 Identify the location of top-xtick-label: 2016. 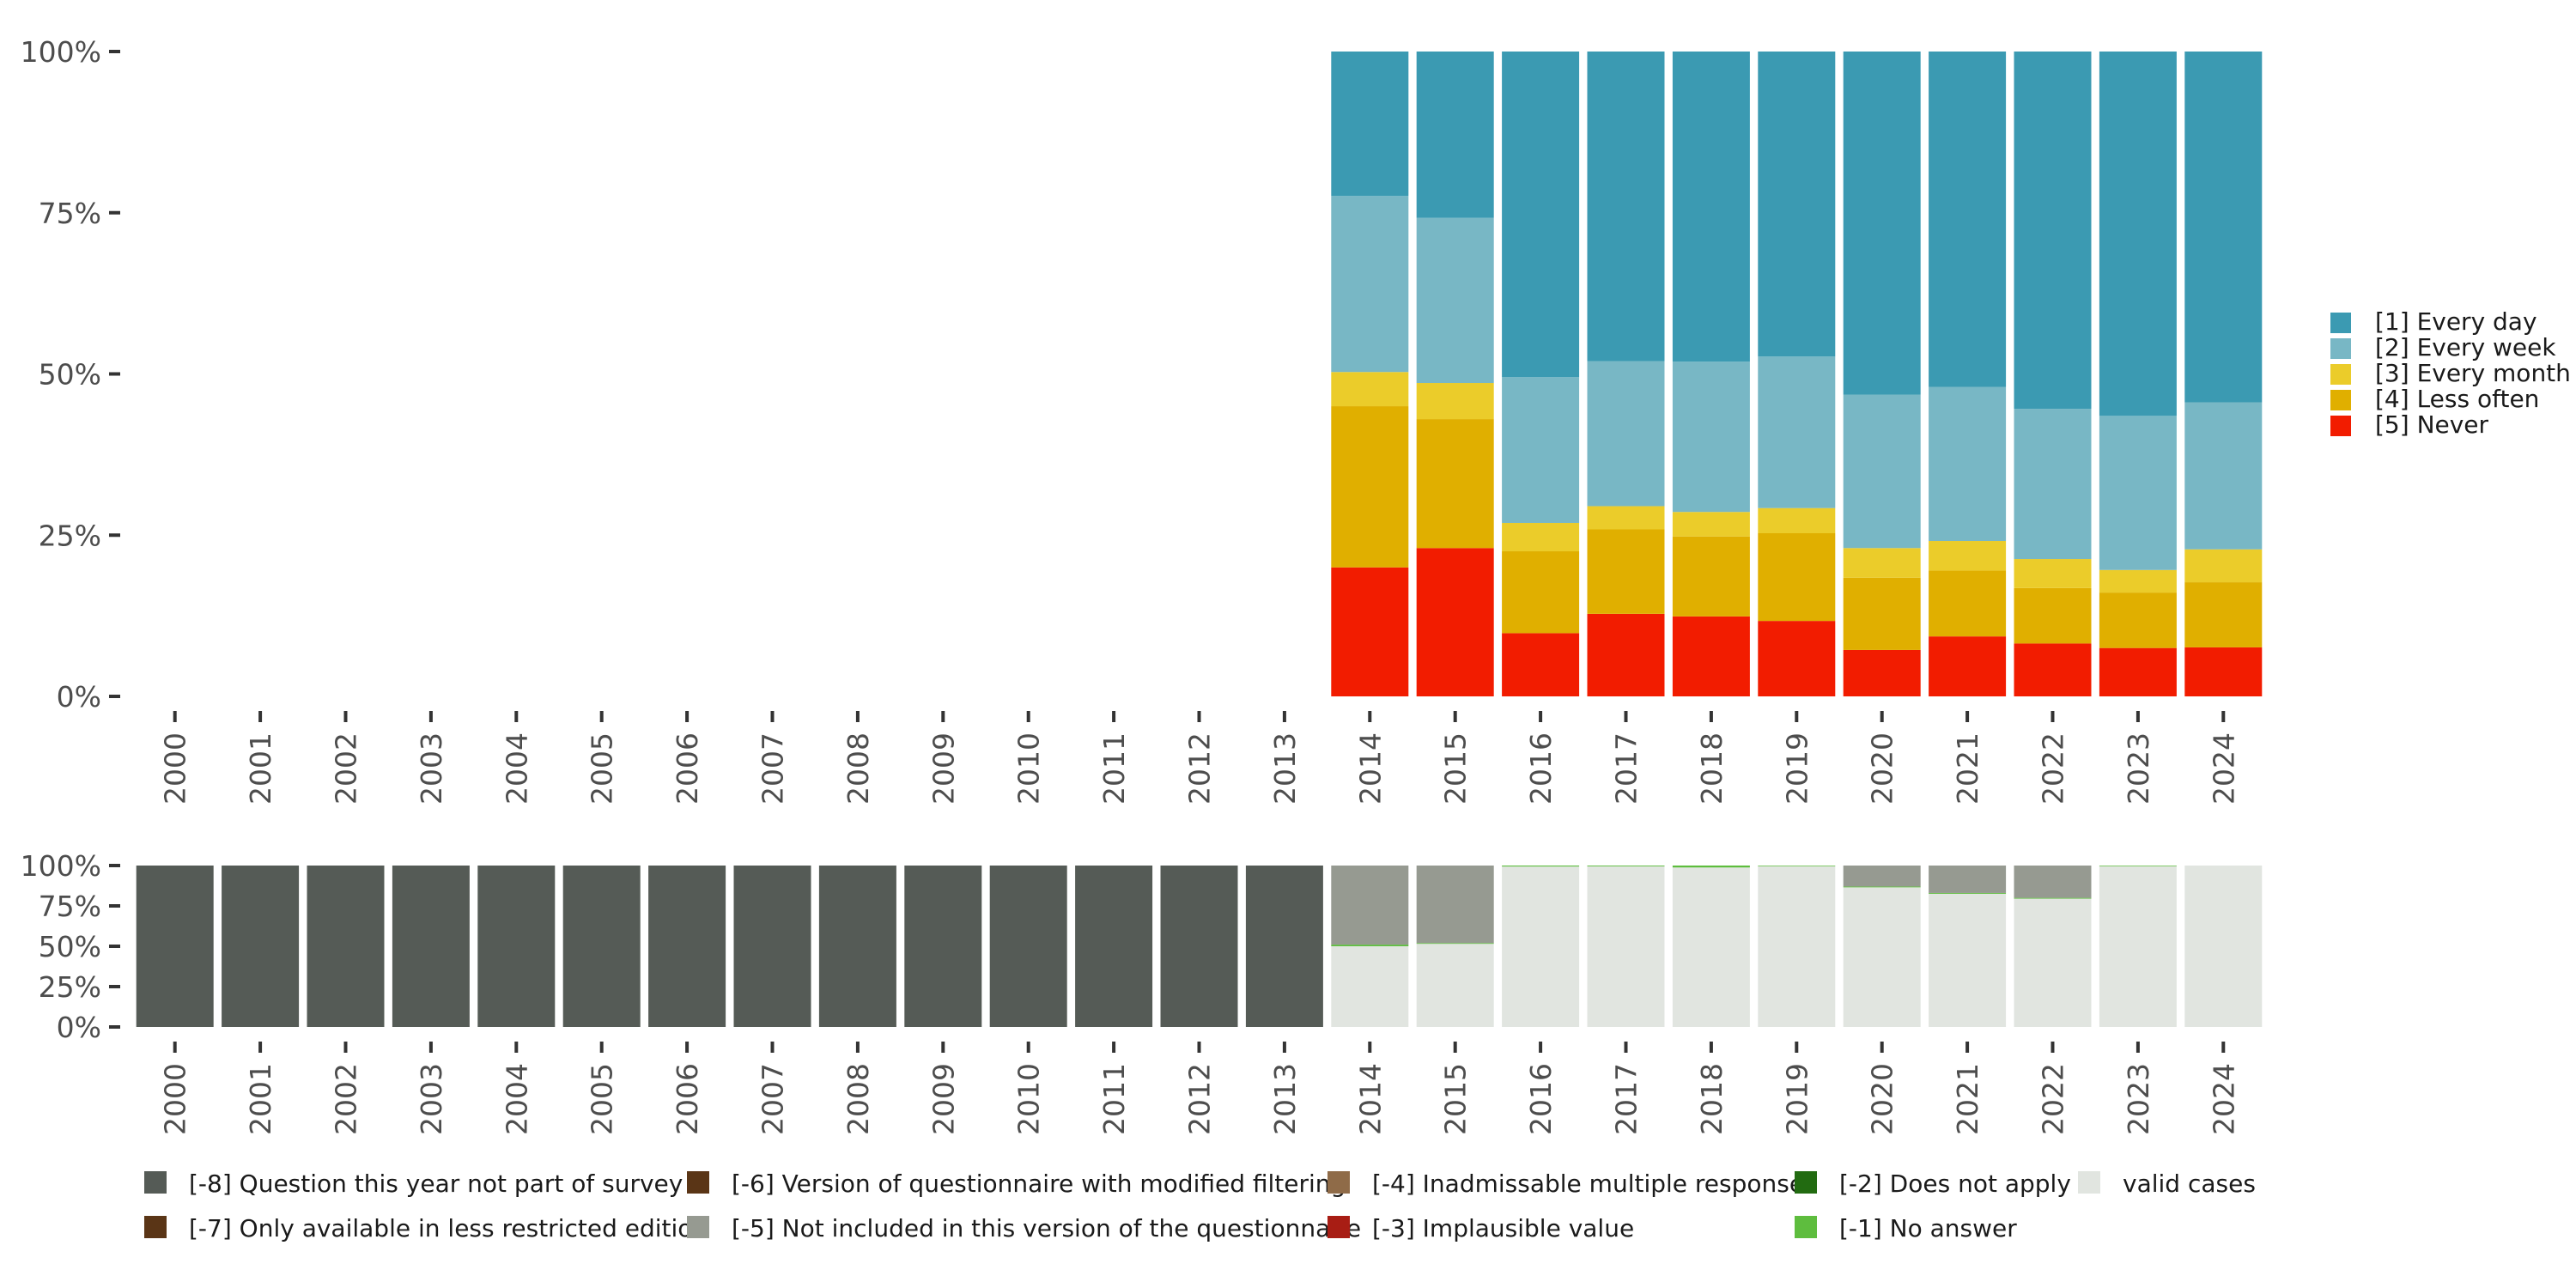
(1541, 768).